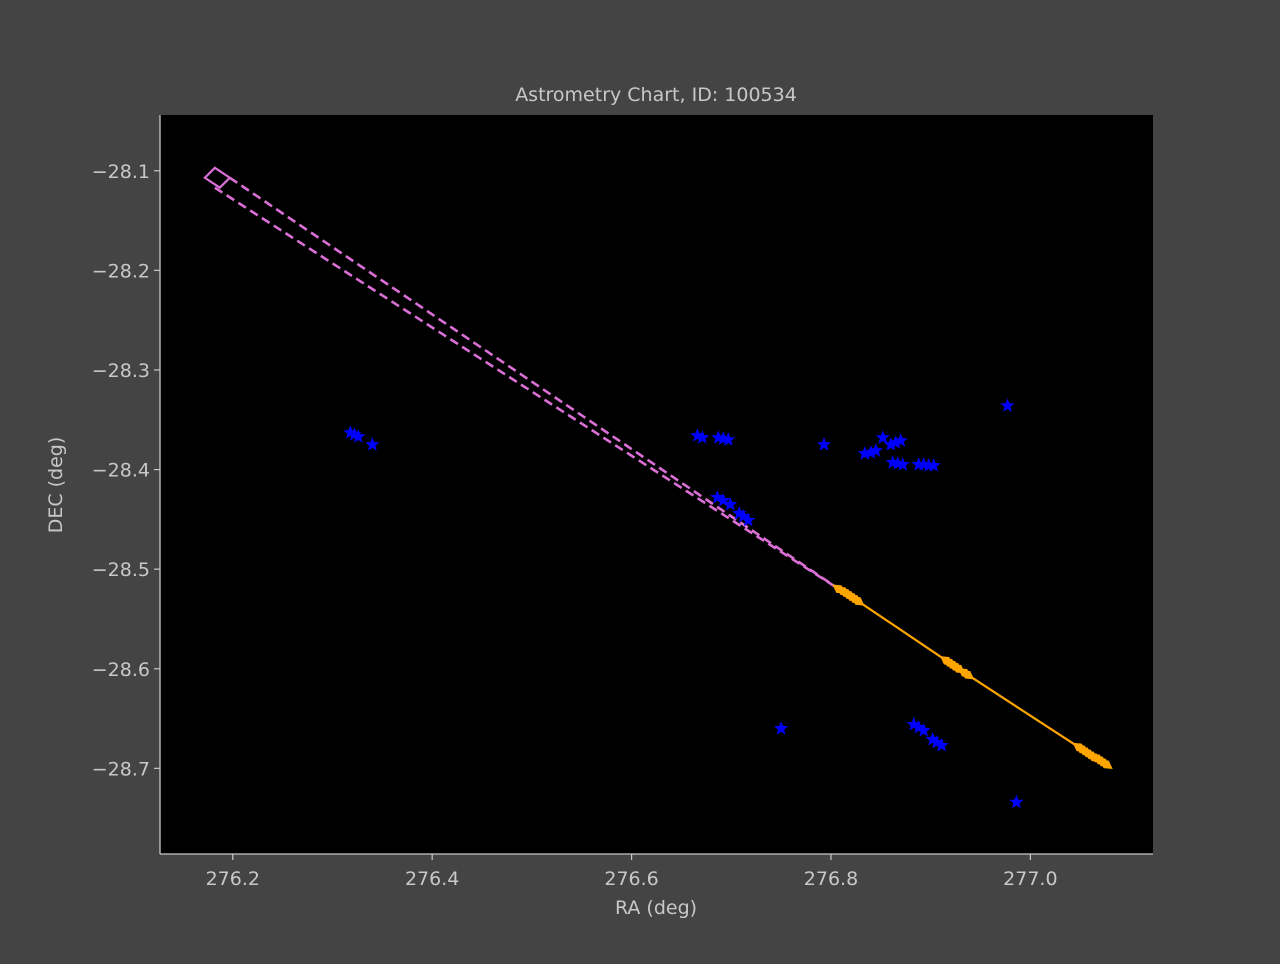 The width and height of the screenshot is (1280, 964). I want to click on x-tick-label: 277.0, so click(1030, 879).